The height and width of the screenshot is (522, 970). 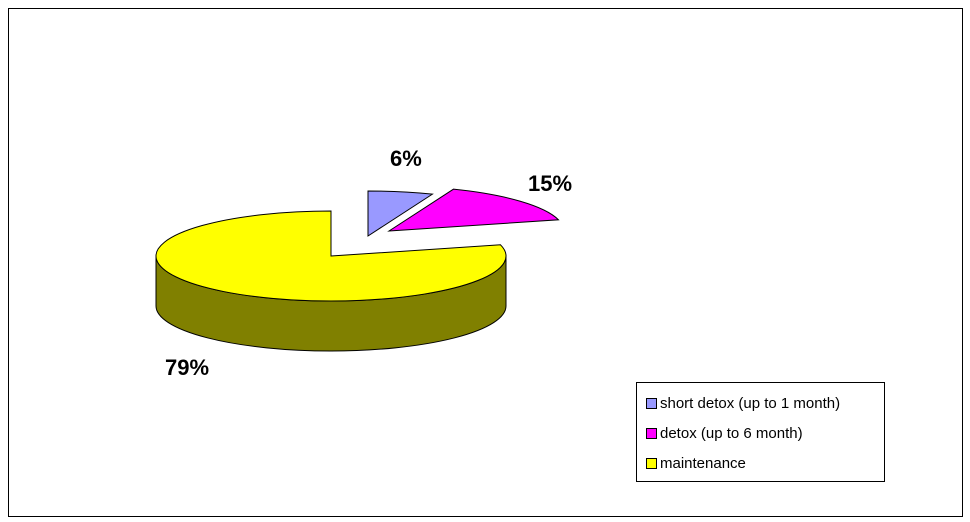 I want to click on legend-swatch-detox, so click(x=651, y=433).